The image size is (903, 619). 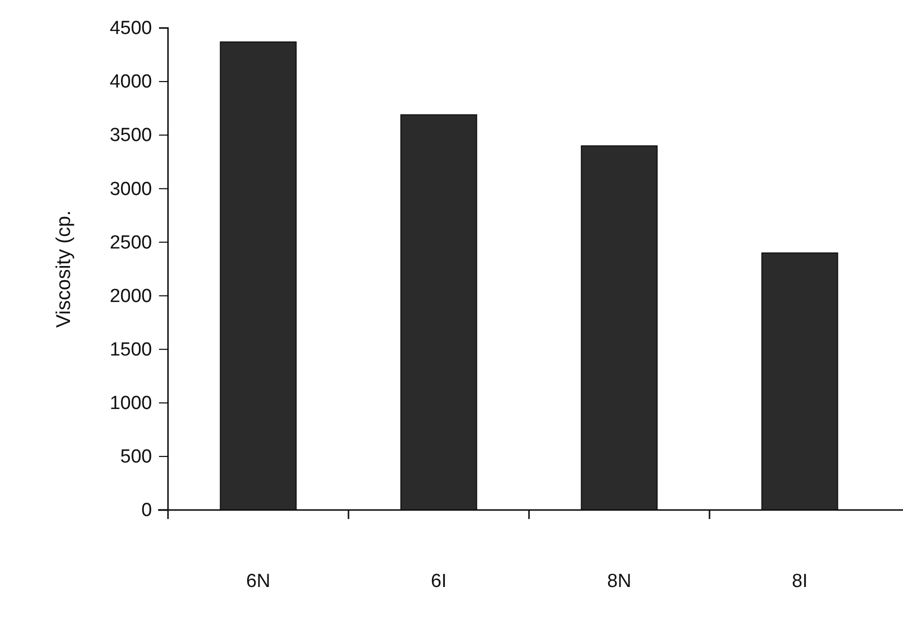 I want to click on y-tick-label: 3500, so click(x=131, y=135).